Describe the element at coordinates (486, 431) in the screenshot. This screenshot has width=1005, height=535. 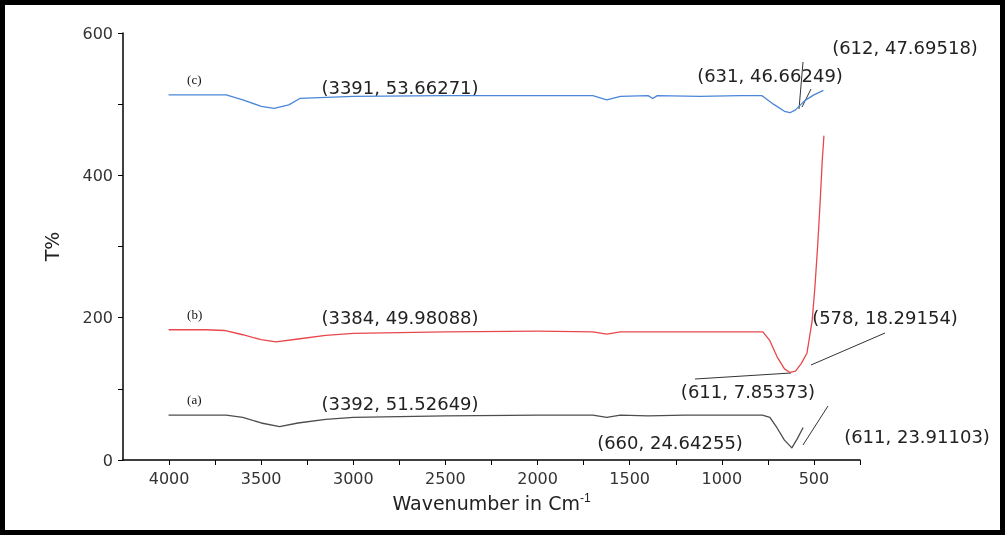
I see `line-series` at that location.